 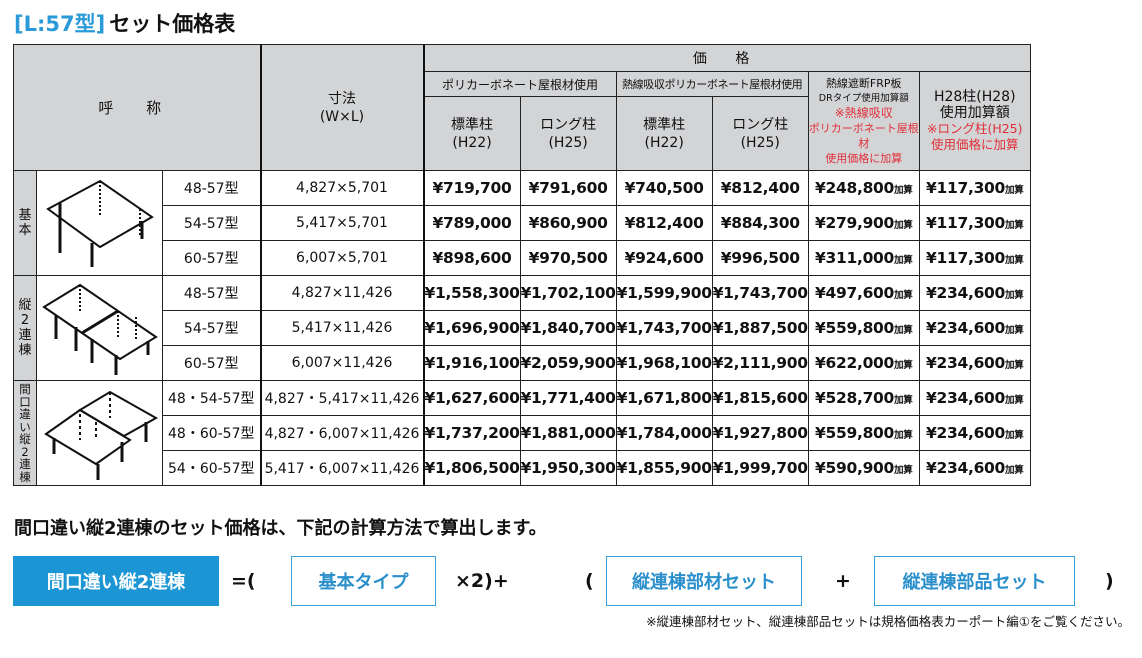 What do you see at coordinates (855, 468) in the screenshot?
I see `amount: ¥590,900` at bounding box center [855, 468].